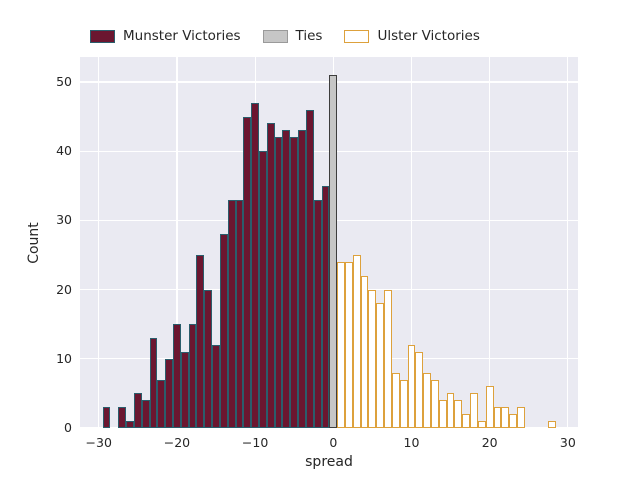 Image resolution: width=640 pixels, height=480 pixels. What do you see at coordinates (64, 151) in the screenshot?
I see `y-tick-label: 40` at bounding box center [64, 151].